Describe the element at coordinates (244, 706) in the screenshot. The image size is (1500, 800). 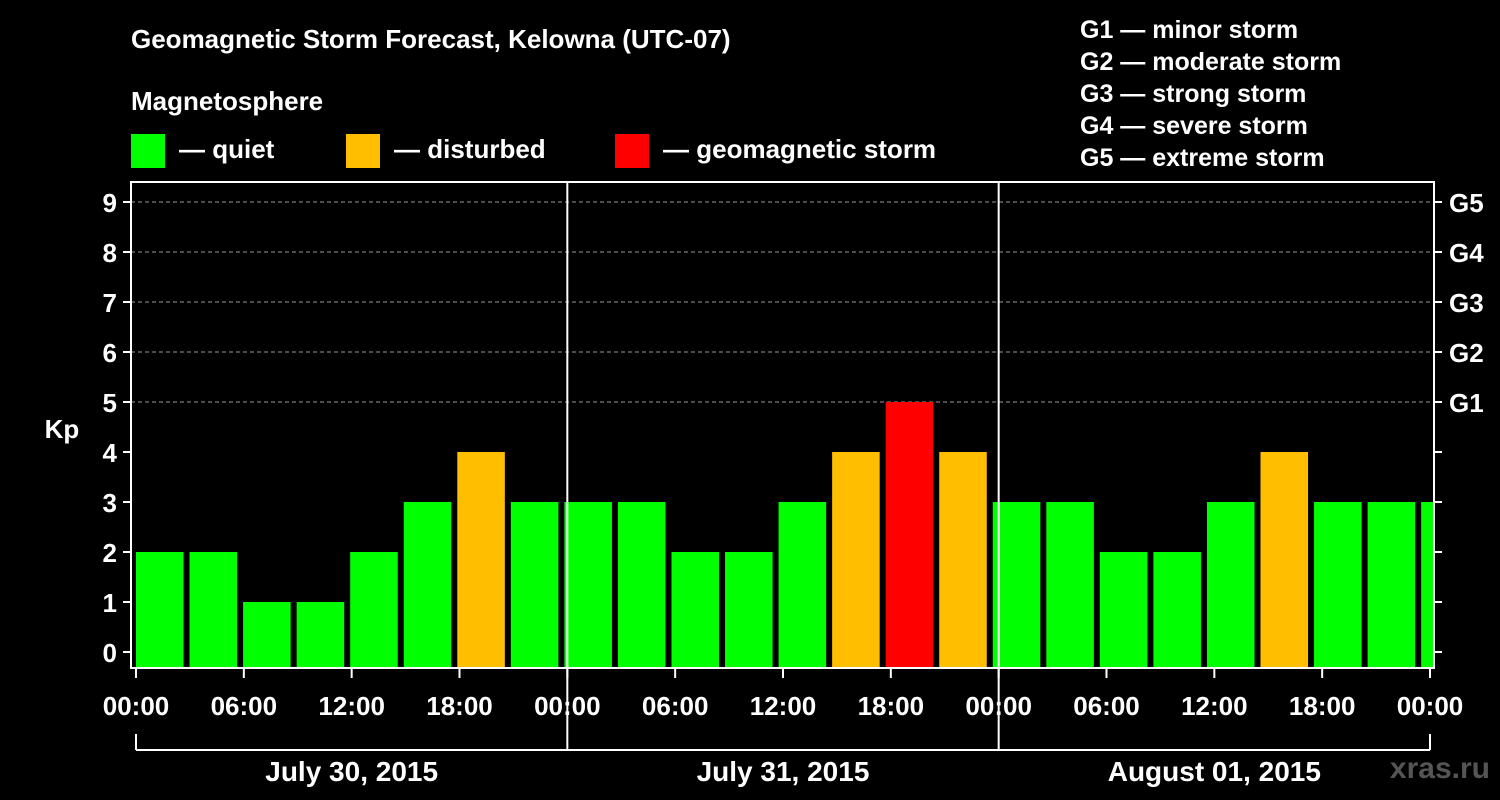
I see `x-tick-label-1: 06:00` at that location.